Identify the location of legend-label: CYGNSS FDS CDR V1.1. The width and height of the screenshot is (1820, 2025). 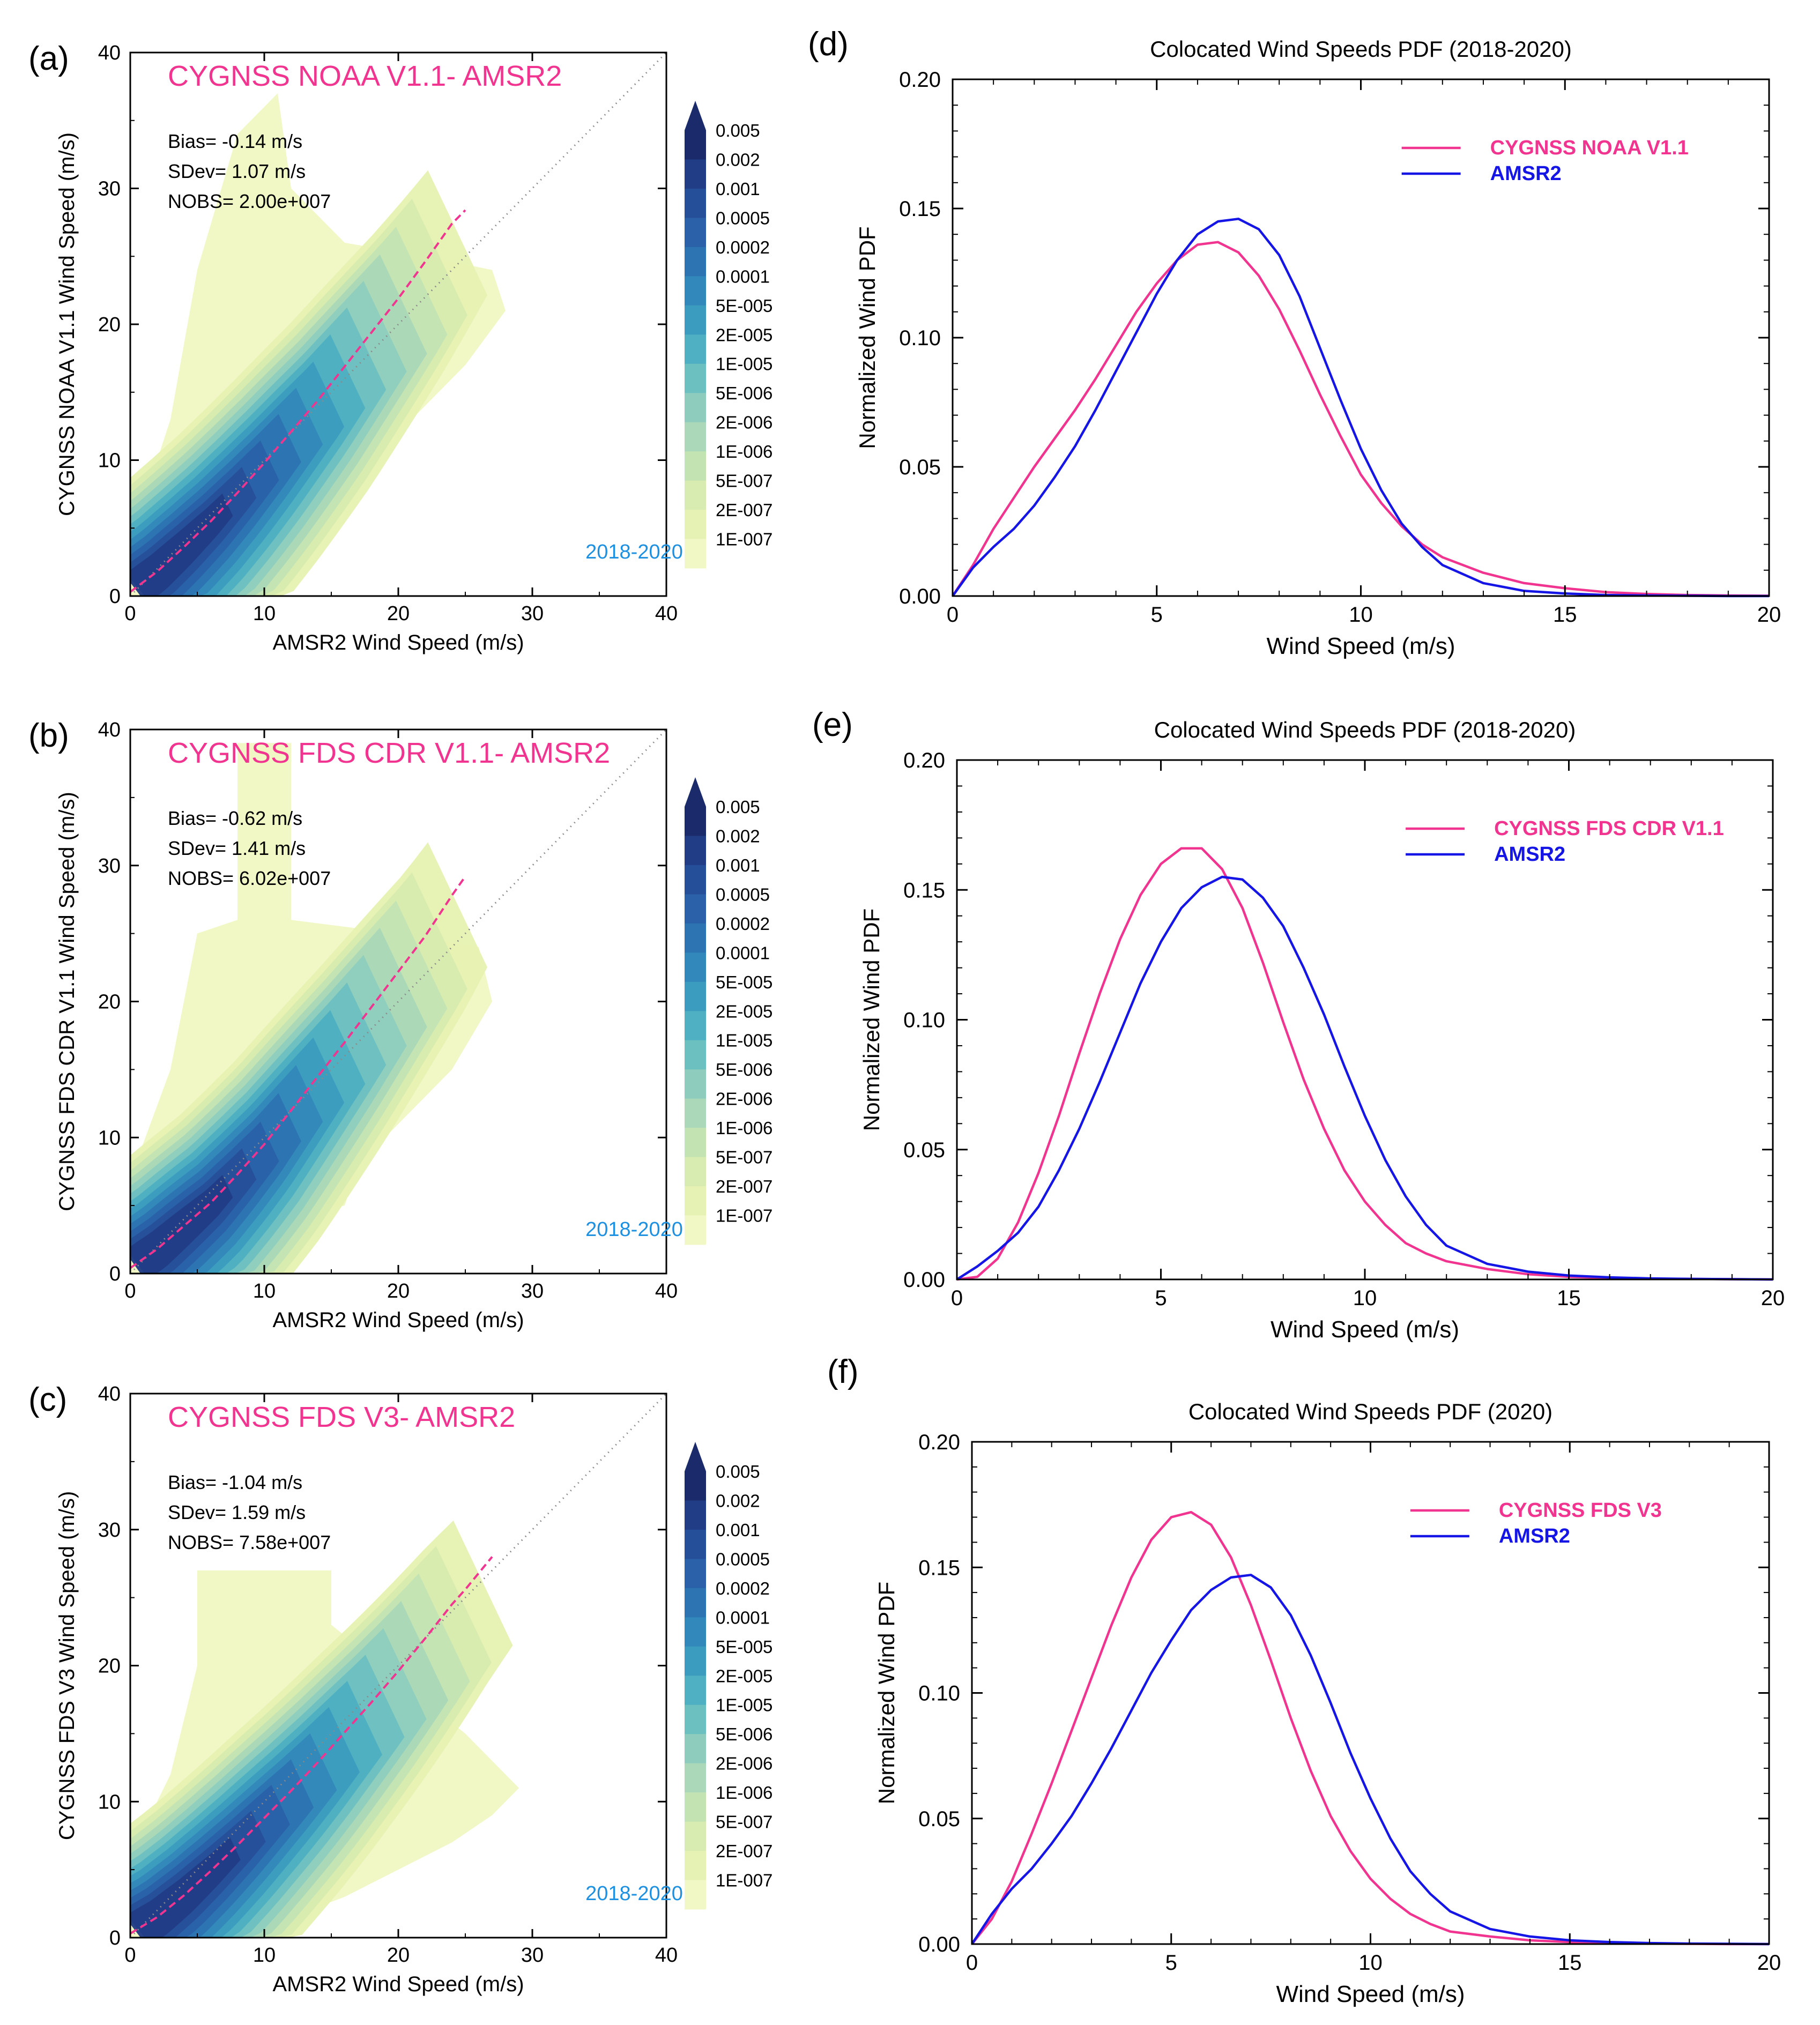
(1609, 829).